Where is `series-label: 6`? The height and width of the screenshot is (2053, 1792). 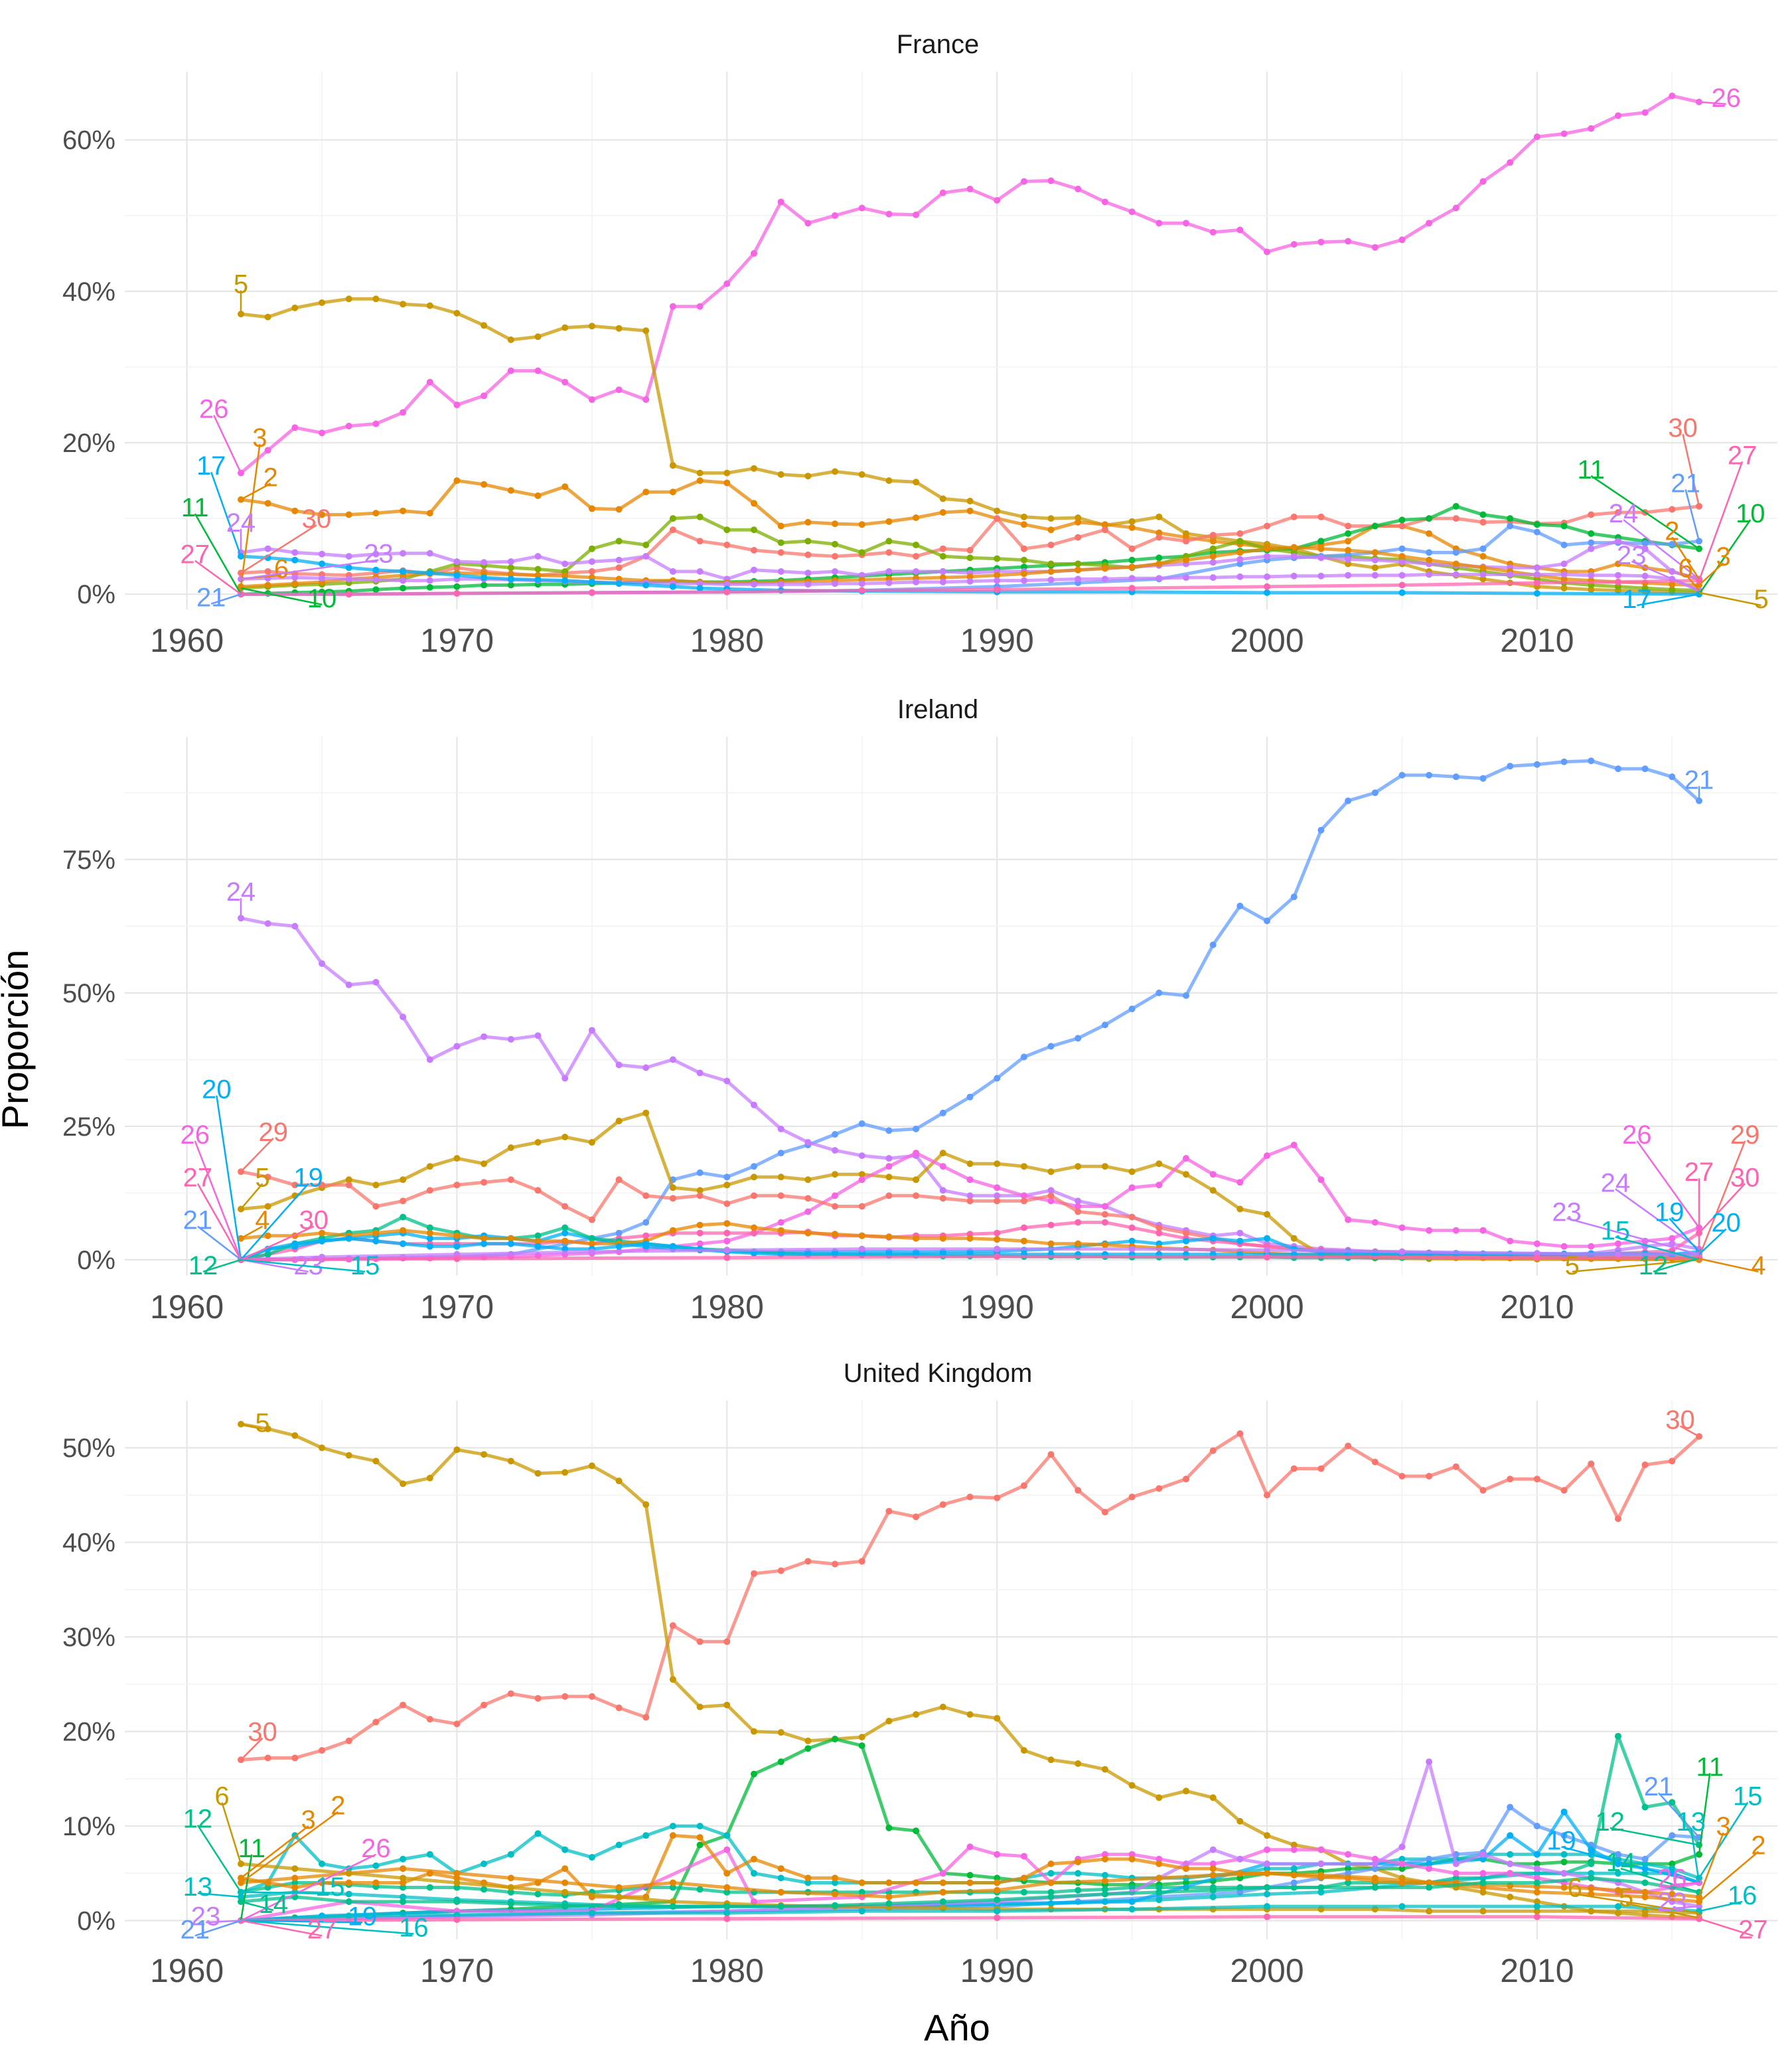
series-label: 6 is located at coordinates (1686, 568).